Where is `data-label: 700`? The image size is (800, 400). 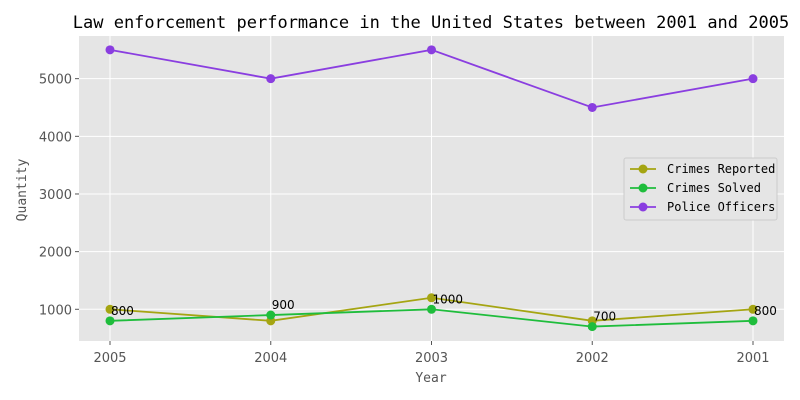
data-label: 700 is located at coordinates (604, 317).